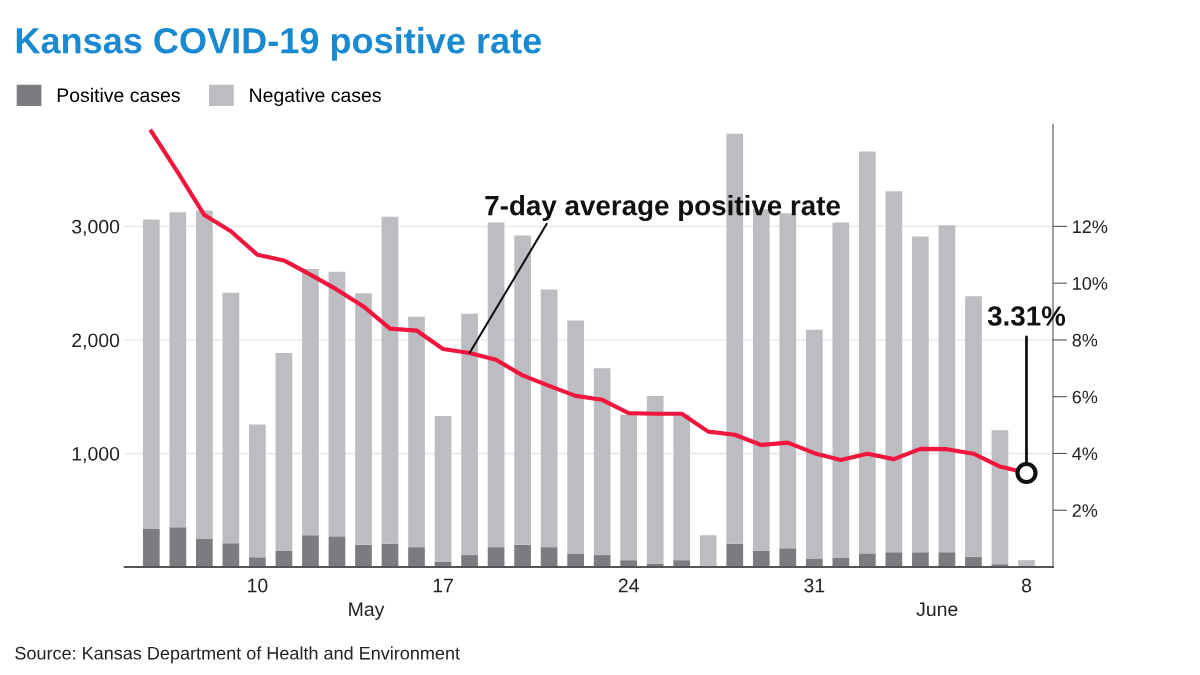  What do you see at coordinates (814, 585) in the screenshot?
I see `x-tick-label: 31` at bounding box center [814, 585].